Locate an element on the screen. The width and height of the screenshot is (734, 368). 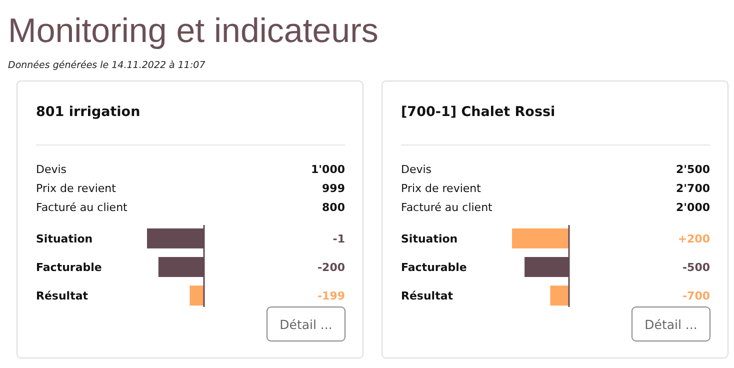
text: -200 is located at coordinates (331, 267).